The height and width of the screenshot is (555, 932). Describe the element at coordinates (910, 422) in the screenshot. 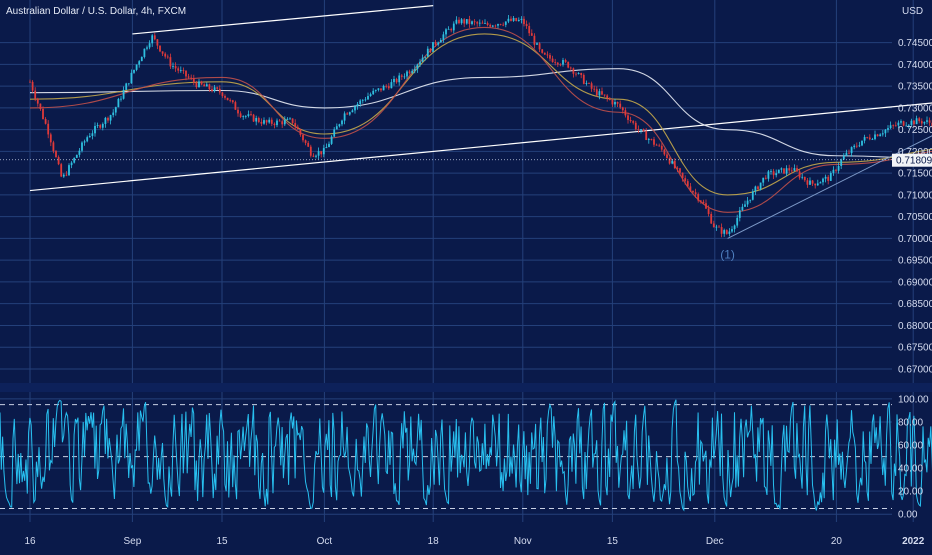

I see `oscillator-tick-label: 80.00` at that location.